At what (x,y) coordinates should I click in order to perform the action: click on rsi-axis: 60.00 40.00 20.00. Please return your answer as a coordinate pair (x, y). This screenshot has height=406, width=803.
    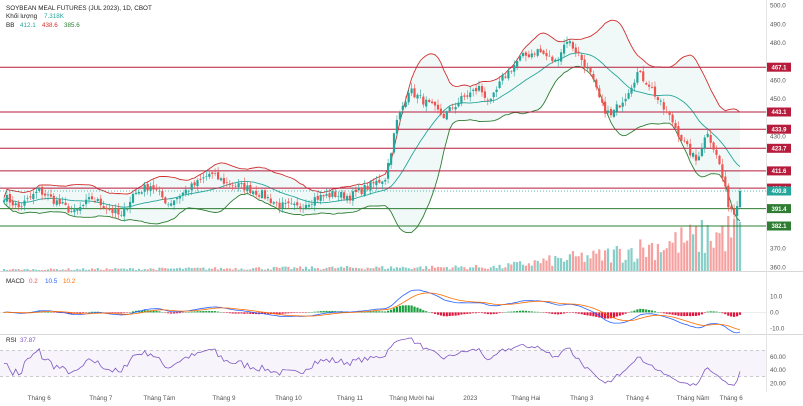
    Looking at the image, I should click on (778, 371).